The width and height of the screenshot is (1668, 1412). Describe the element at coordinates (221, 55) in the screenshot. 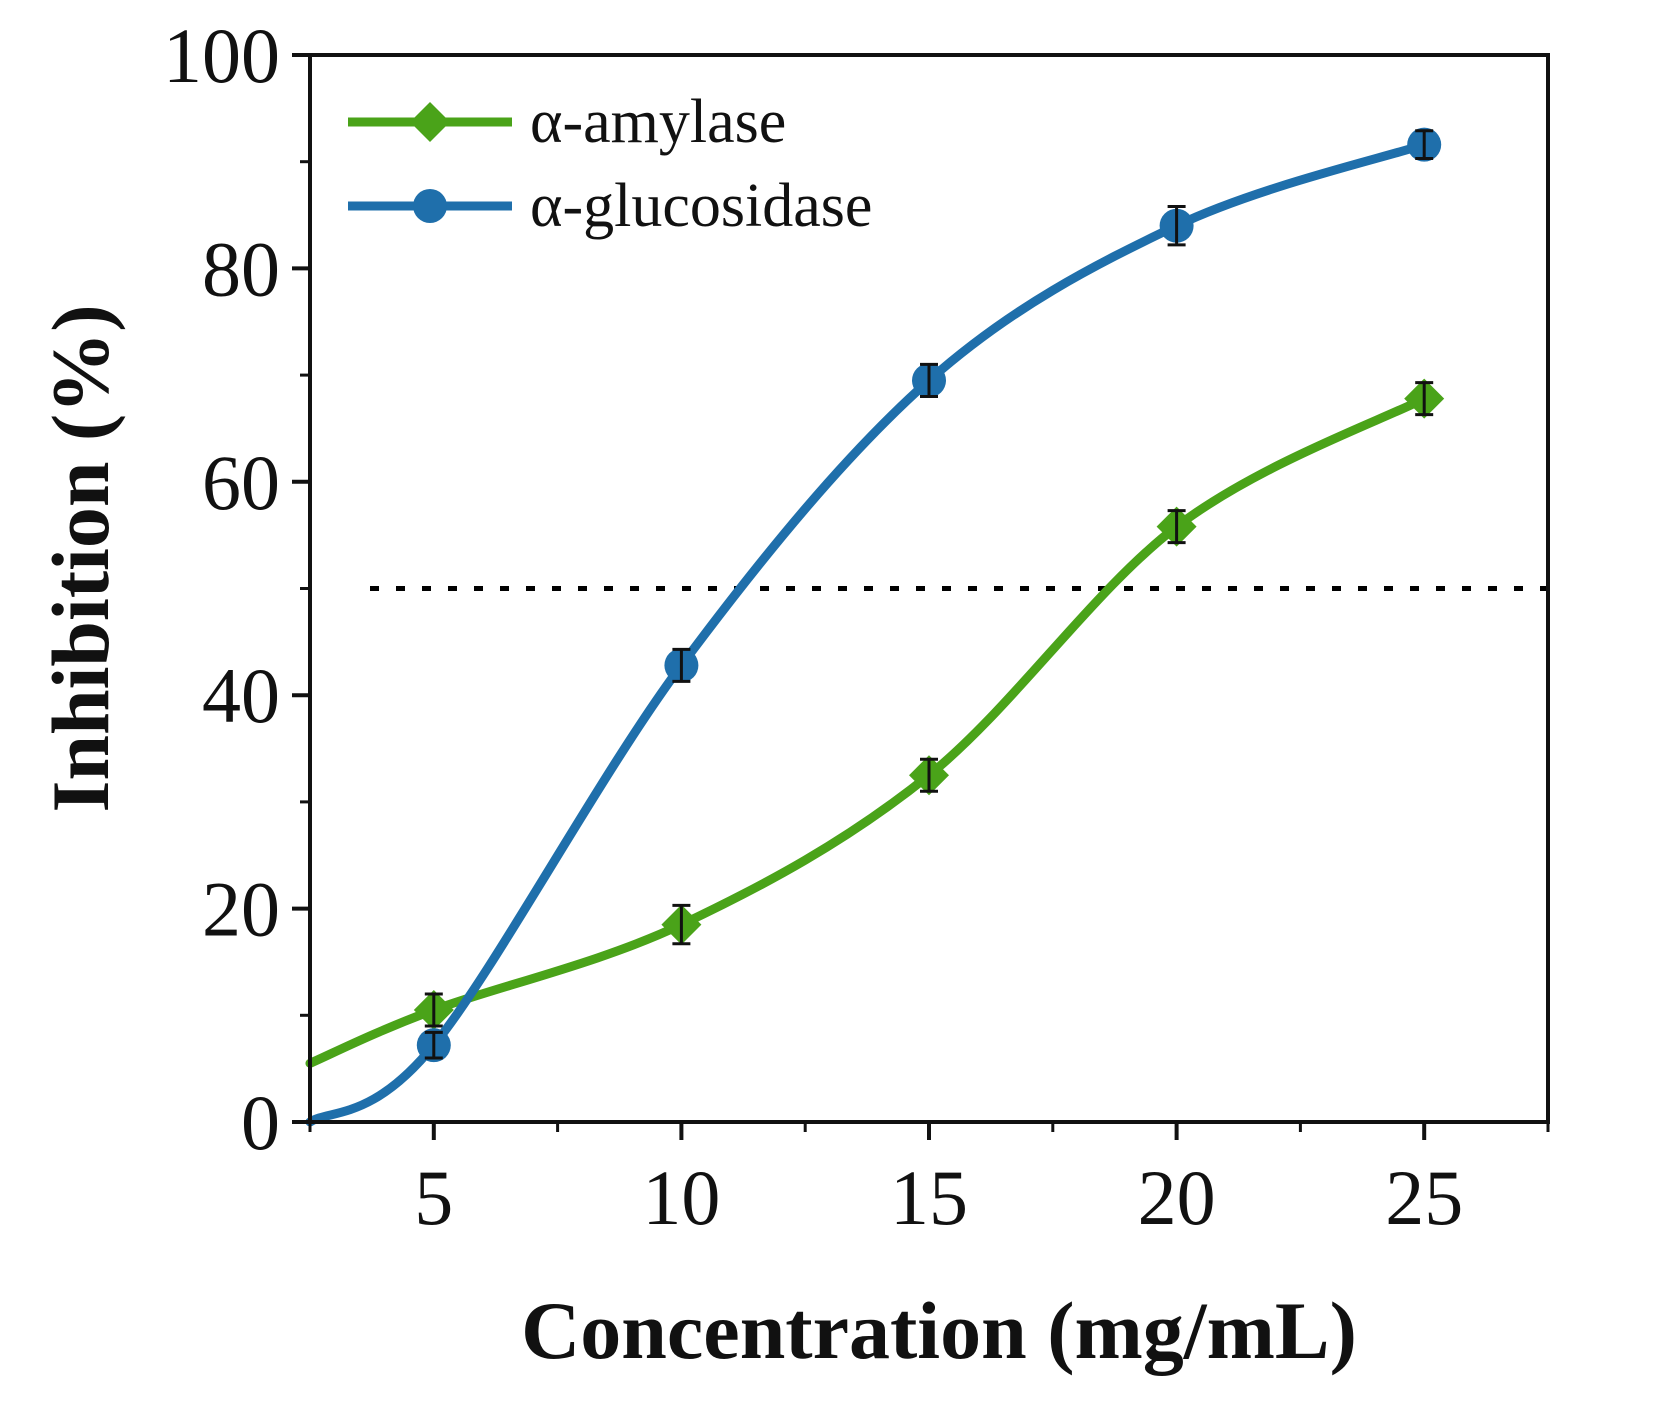

I see `y-tick-label: 100` at that location.